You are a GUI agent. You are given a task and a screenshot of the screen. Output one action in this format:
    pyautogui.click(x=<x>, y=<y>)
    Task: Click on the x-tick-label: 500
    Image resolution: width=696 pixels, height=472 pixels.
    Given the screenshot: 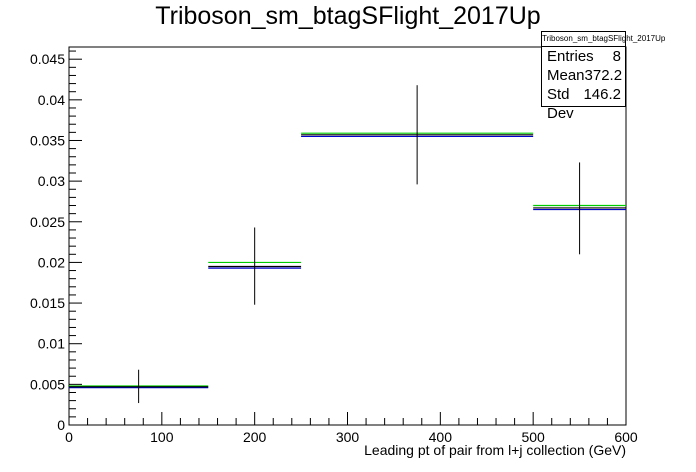 What is the action you would take?
    pyautogui.click(x=533, y=437)
    